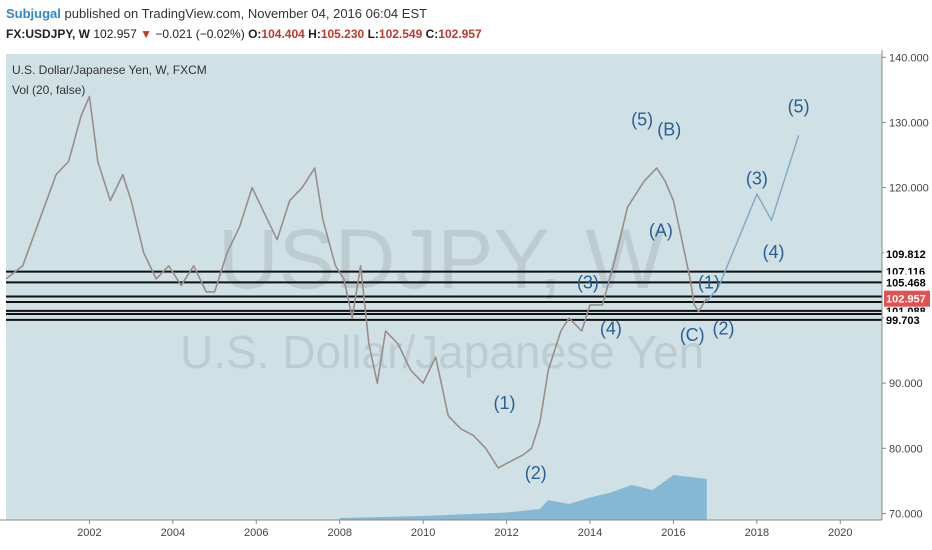 Image resolution: width=932 pixels, height=550 pixels. I want to click on level-price-tag: 105.468, so click(906, 283).